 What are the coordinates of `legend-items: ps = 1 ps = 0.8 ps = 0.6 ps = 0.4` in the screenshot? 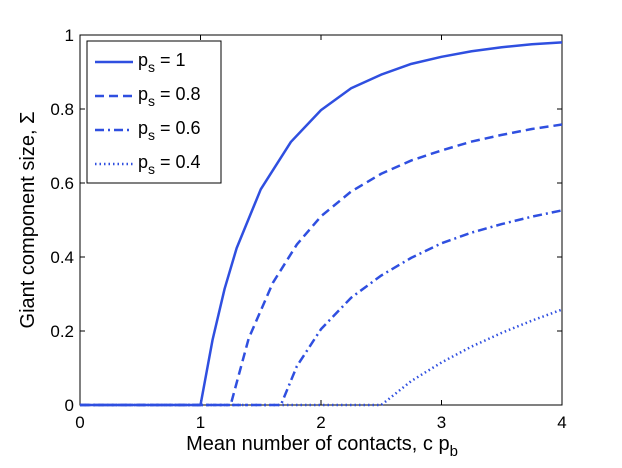 It's located at (148, 113).